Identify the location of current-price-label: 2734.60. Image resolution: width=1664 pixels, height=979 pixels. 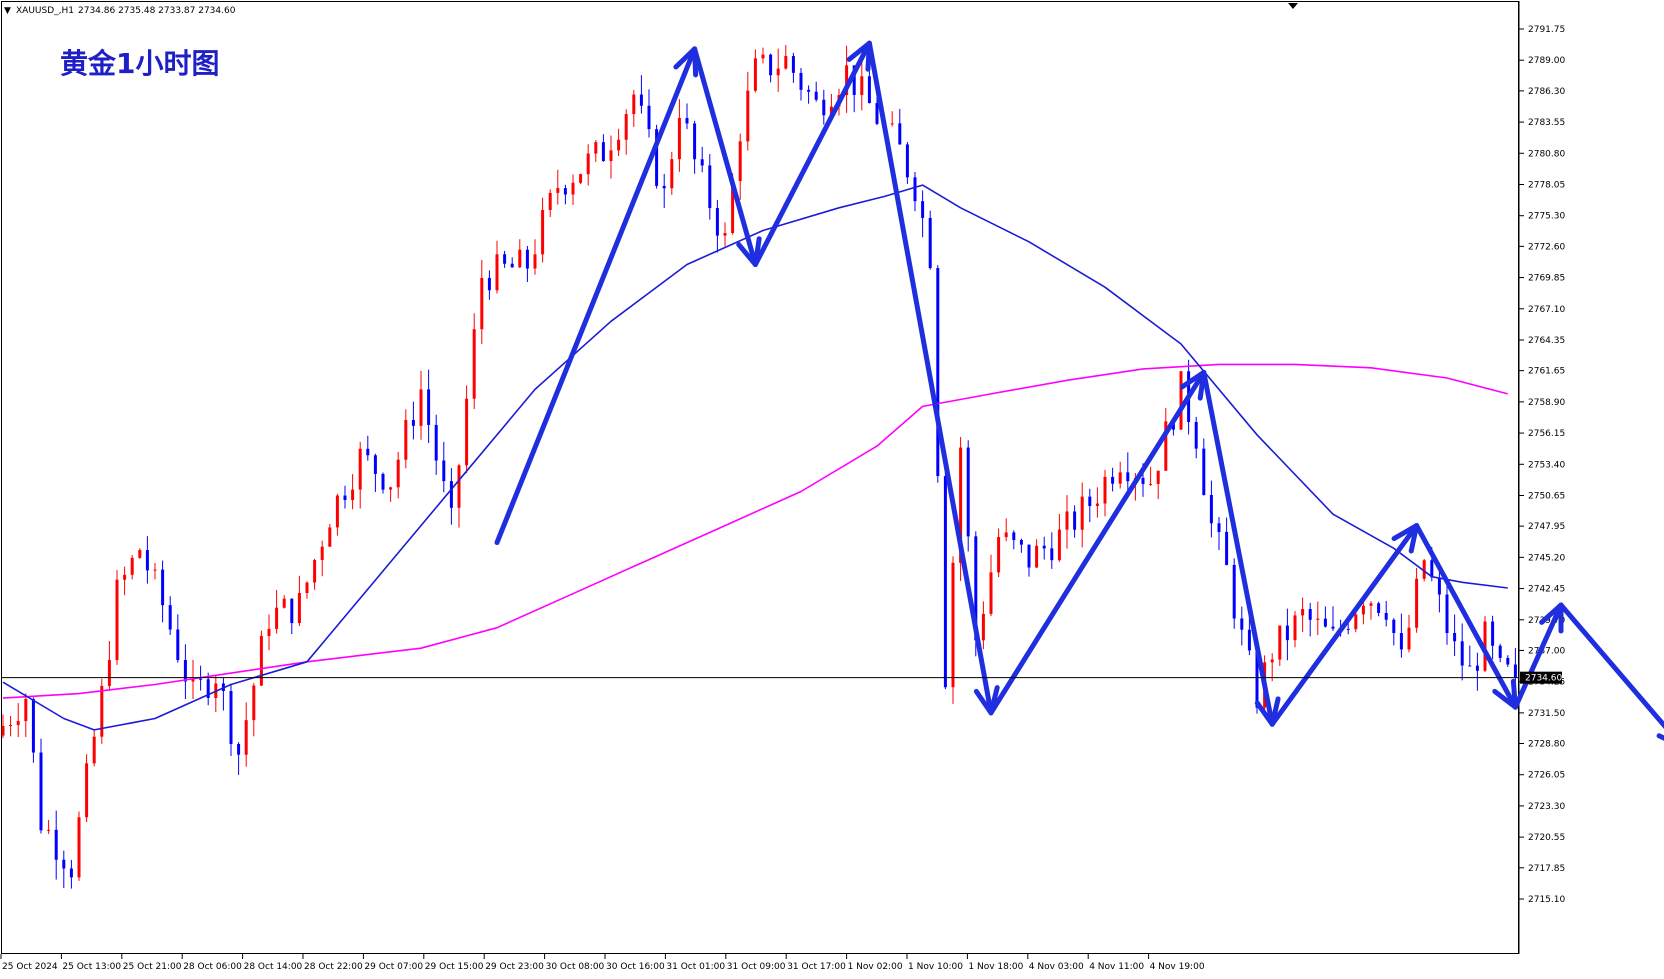
(1543, 679).